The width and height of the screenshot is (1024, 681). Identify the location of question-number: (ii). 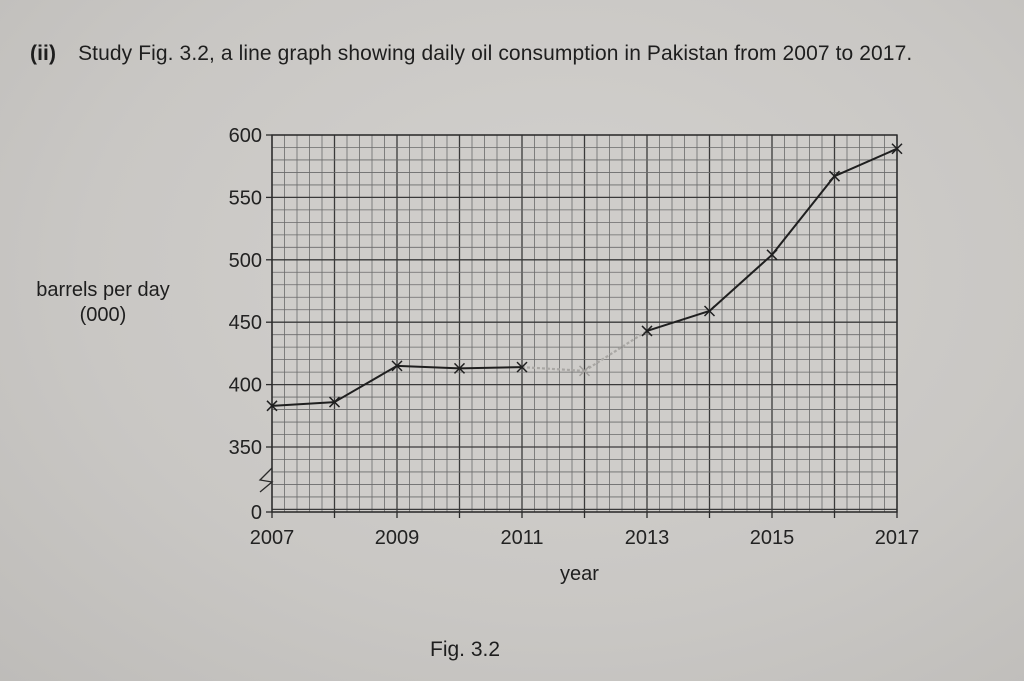
(43, 53).